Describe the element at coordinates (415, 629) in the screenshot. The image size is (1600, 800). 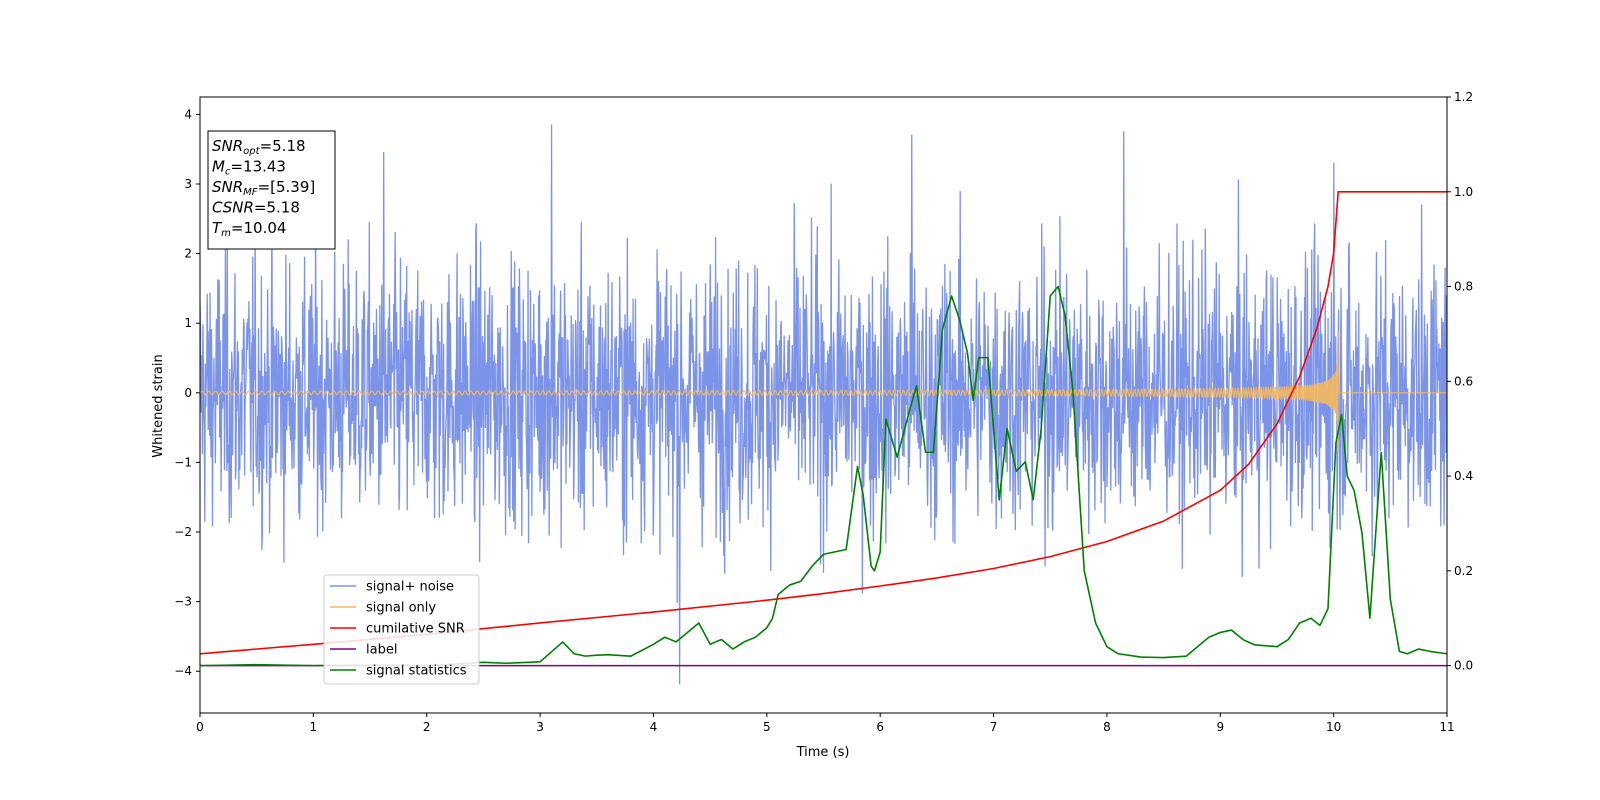
I see `legend-item-label: cumilative SNR` at that location.